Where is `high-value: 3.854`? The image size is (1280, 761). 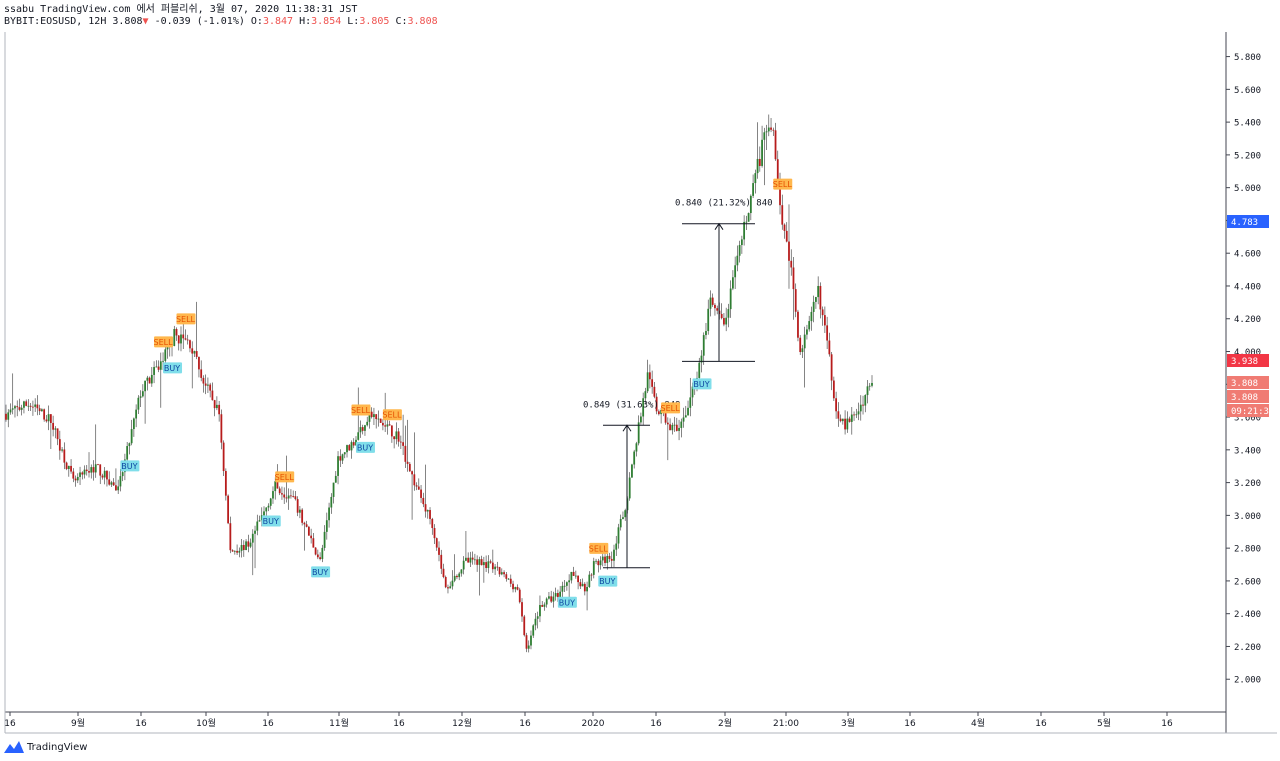
high-value: 3.854 is located at coordinates (326, 21).